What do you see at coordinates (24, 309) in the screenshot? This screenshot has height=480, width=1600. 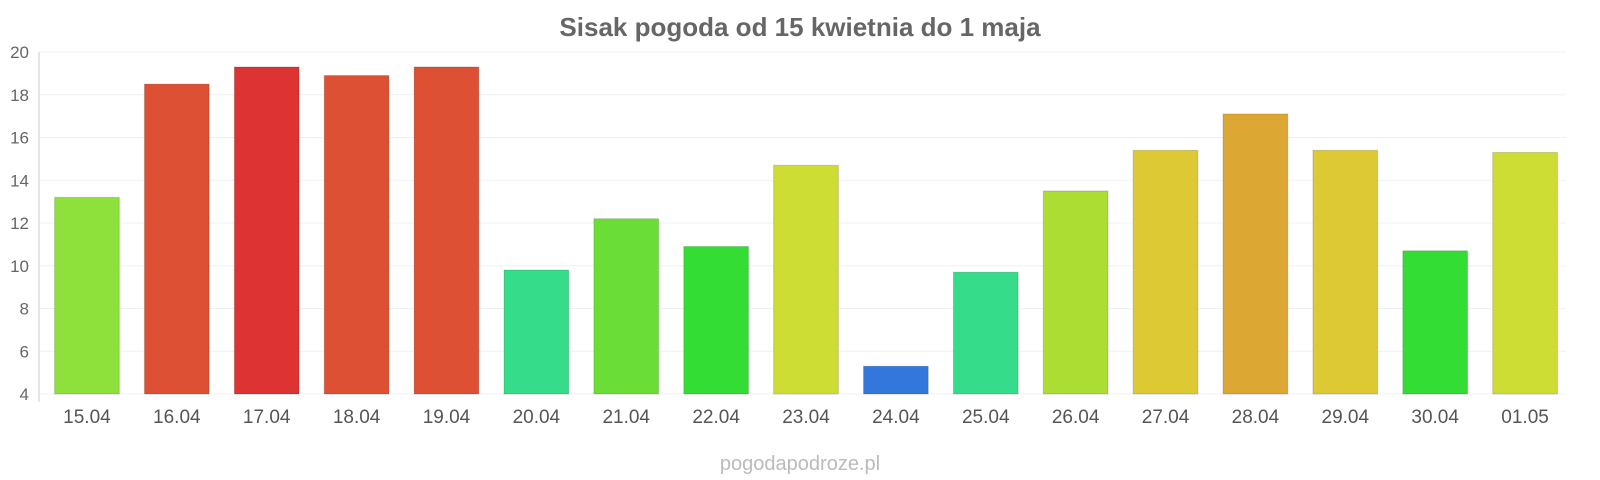 I see `y-tick-label: 8` at bounding box center [24, 309].